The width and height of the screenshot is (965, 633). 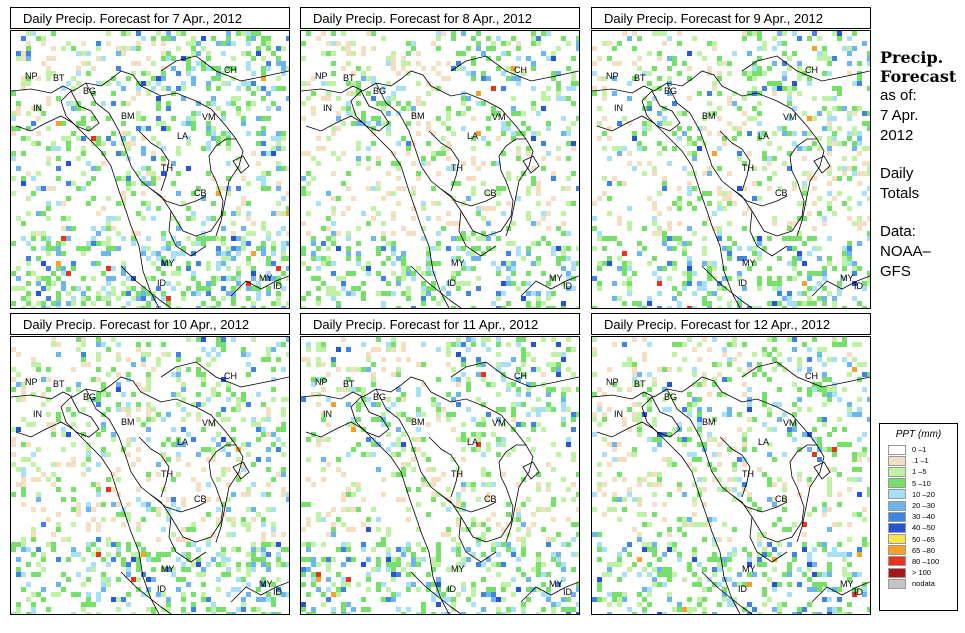 I want to click on map-label: BT, so click(x=640, y=384).